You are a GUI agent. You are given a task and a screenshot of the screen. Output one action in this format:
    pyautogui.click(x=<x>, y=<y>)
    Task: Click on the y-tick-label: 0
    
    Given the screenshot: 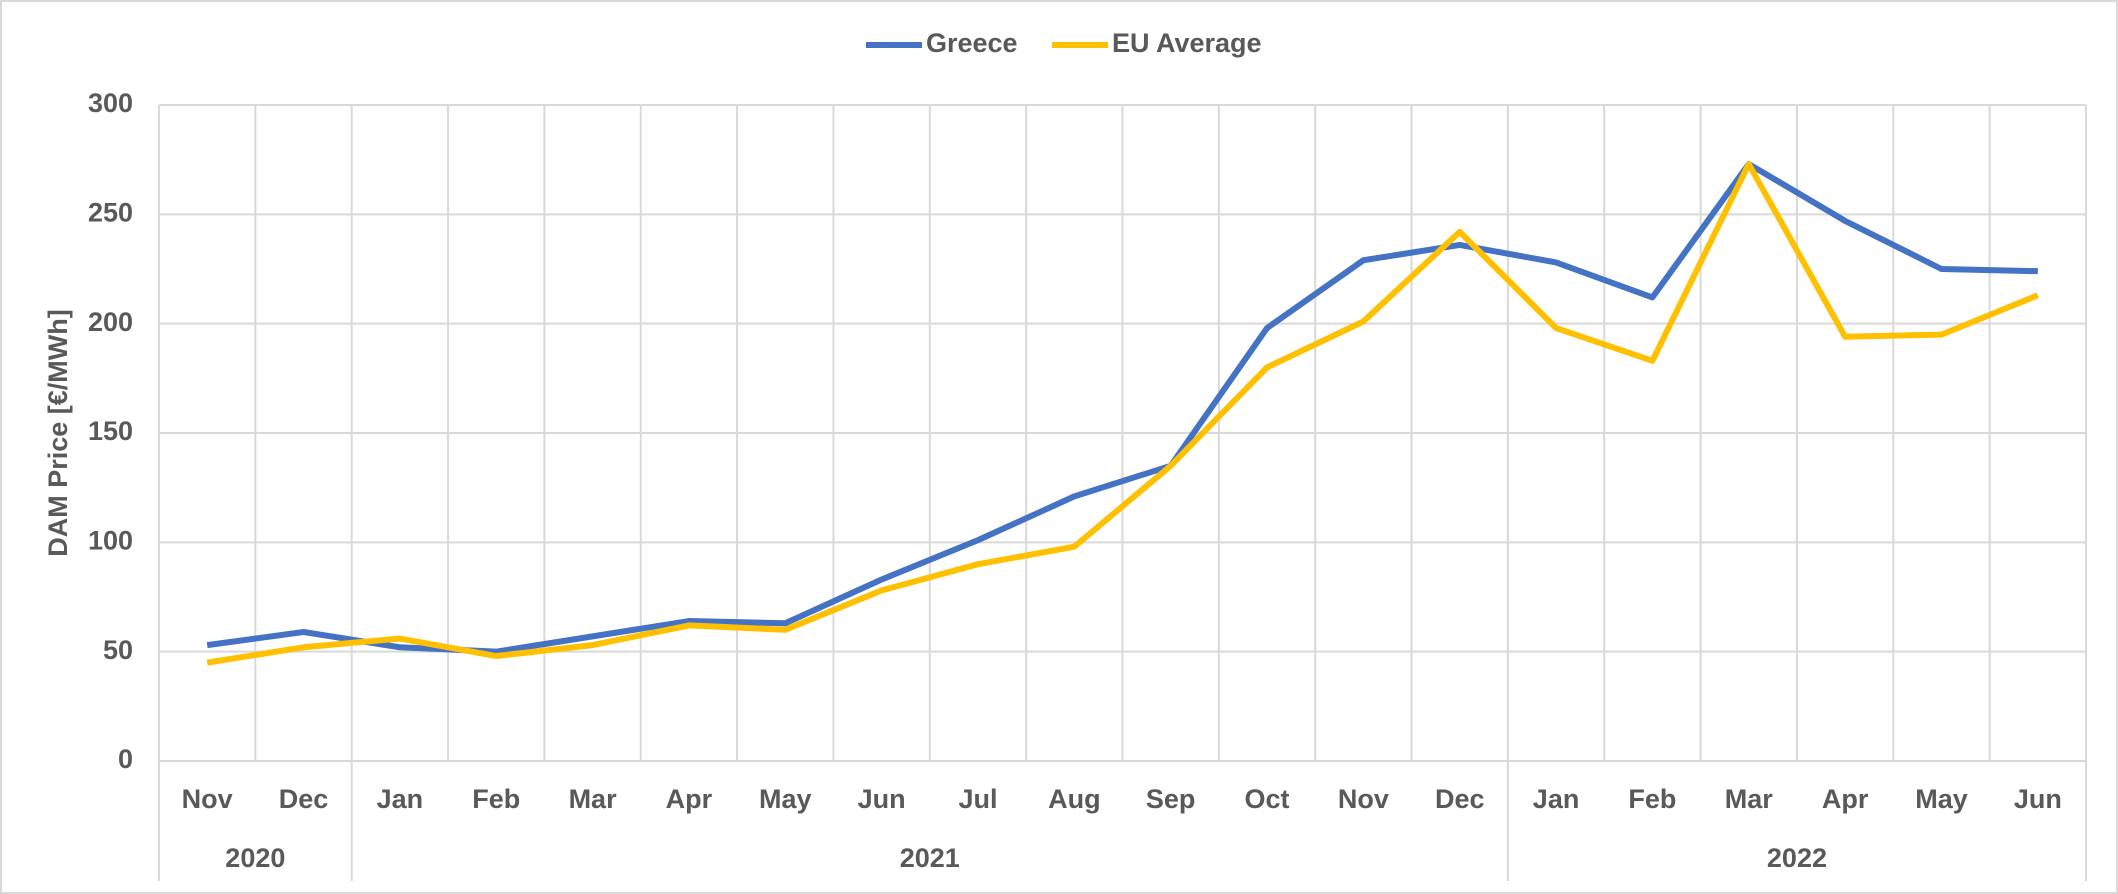 What is the action you would take?
    pyautogui.click(x=125, y=759)
    